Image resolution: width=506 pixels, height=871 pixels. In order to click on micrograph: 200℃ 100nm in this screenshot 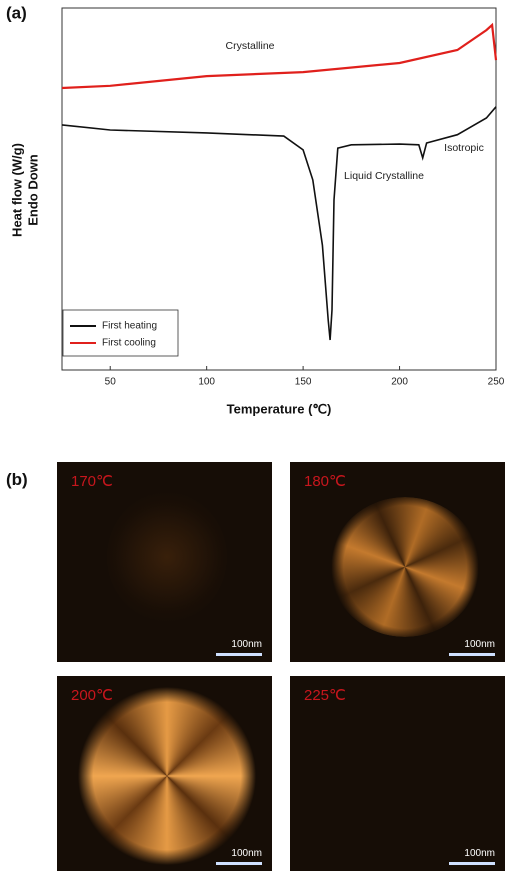, I will do `click(164, 773)`.